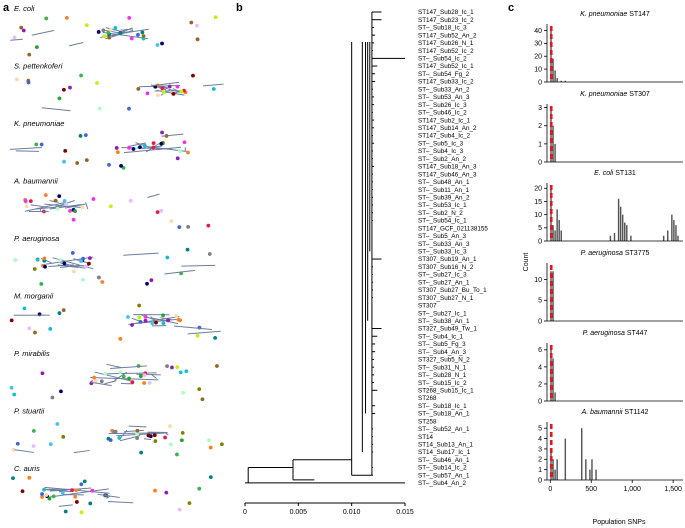  Describe the element at coordinates (444, 475) in the screenshot. I see `tree-tip-label: ST–_Sub57_An_1` at that location.